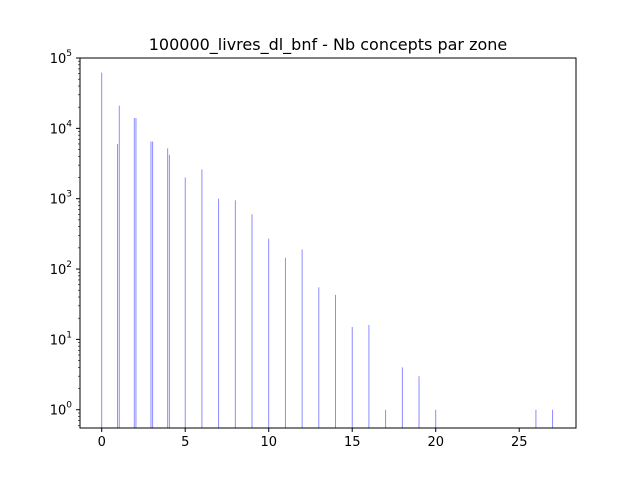 The width and height of the screenshot is (640, 480). Describe the element at coordinates (61, 58) in the screenshot. I see `y-tick-label-5: 10⁵` at that location.